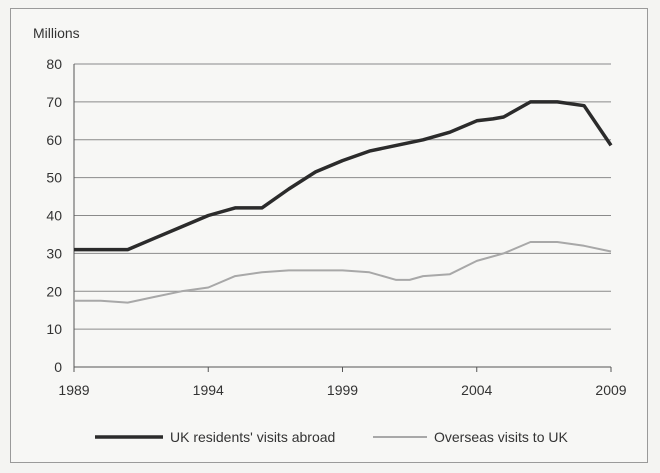 This screenshot has height=473, width=660. I want to click on y-tick-label-10: 10, so click(54, 329).